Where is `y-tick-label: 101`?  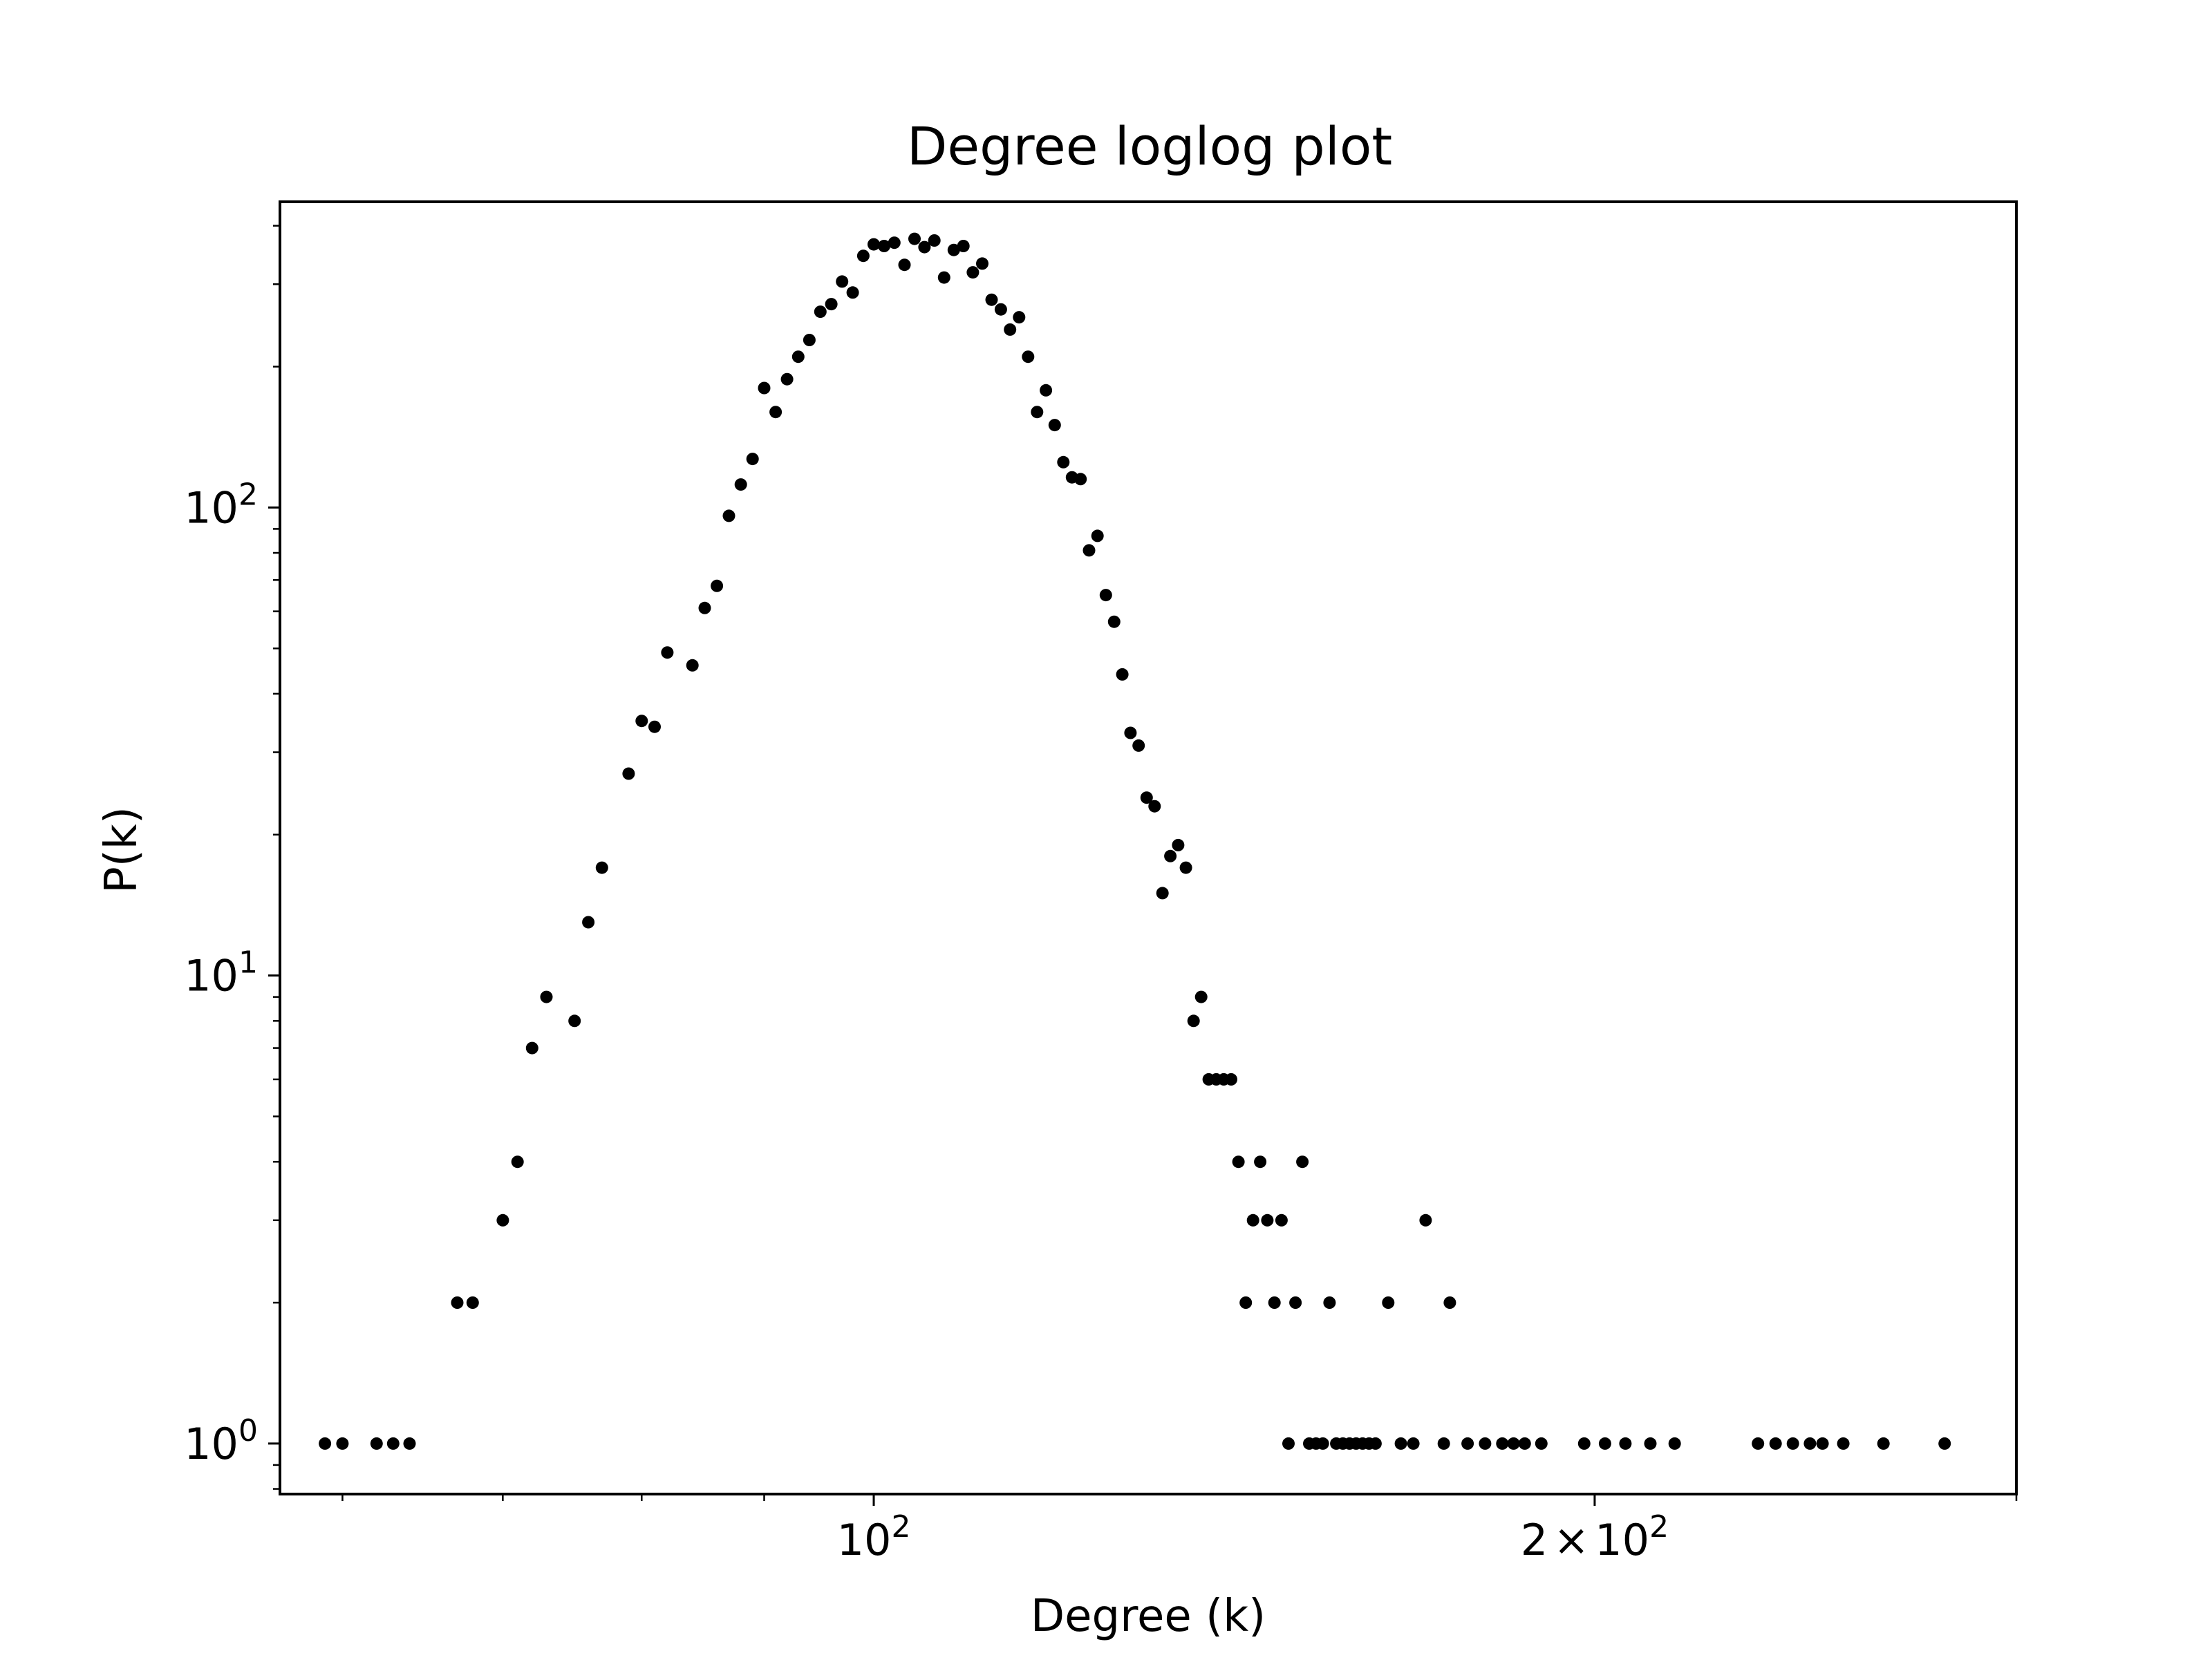
y-tick-label: 101 is located at coordinates (221, 973).